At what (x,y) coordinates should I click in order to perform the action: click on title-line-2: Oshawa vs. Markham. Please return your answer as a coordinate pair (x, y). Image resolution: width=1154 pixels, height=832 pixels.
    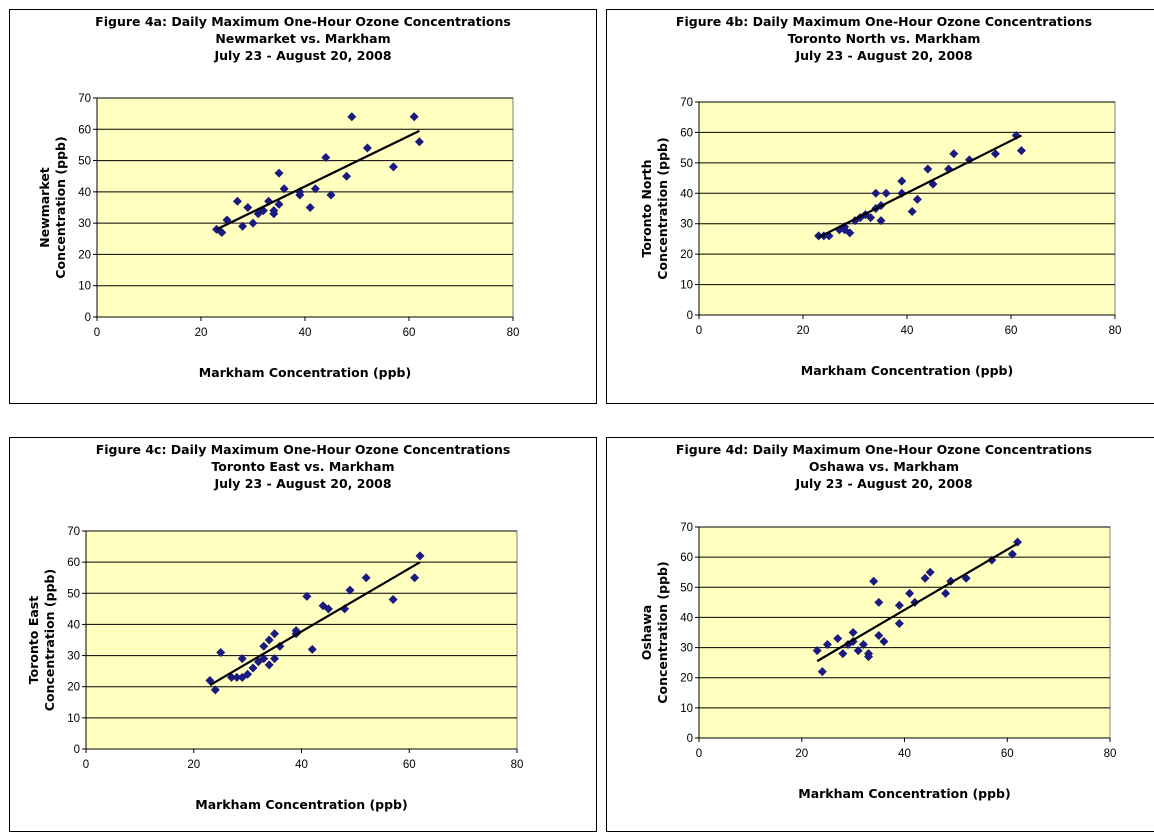
    Looking at the image, I should click on (884, 466).